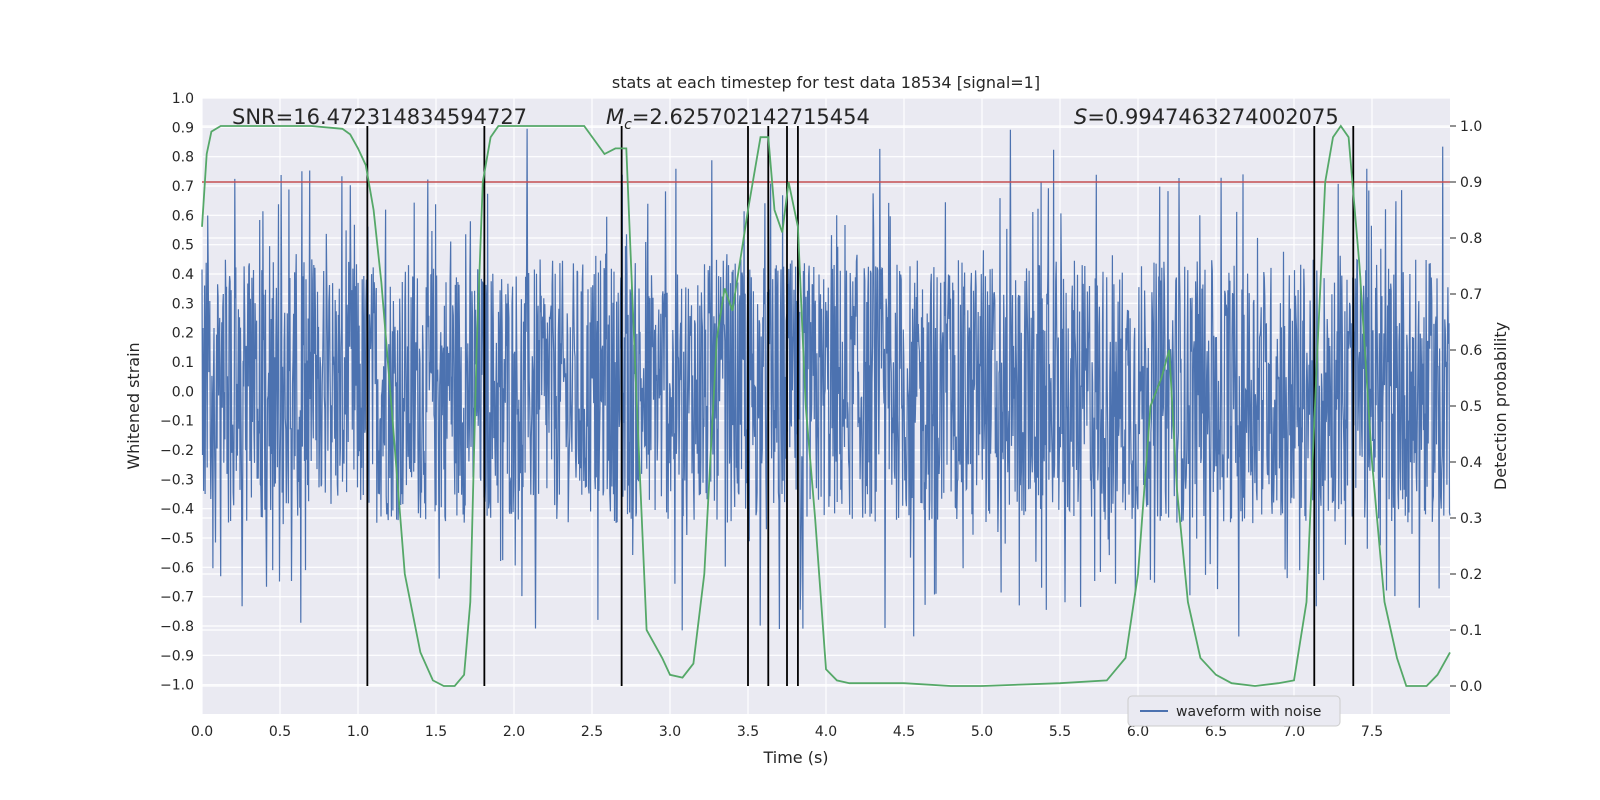 The height and width of the screenshot is (800, 1600). What do you see at coordinates (1471, 295) in the screenshot?
I see `y-right-tick-label: 0.7` at bounding box center [1471, 295].